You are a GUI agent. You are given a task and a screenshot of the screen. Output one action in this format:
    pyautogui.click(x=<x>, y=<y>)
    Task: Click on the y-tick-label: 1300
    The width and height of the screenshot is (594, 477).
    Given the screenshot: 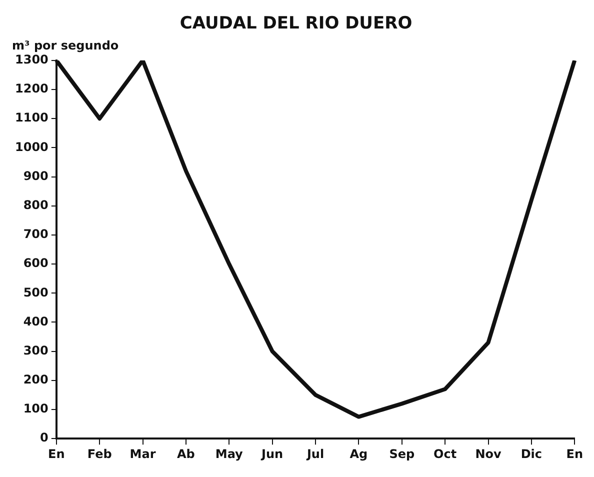 What is the action you would take?
    pyautogui.click(x=31, y=59)
    